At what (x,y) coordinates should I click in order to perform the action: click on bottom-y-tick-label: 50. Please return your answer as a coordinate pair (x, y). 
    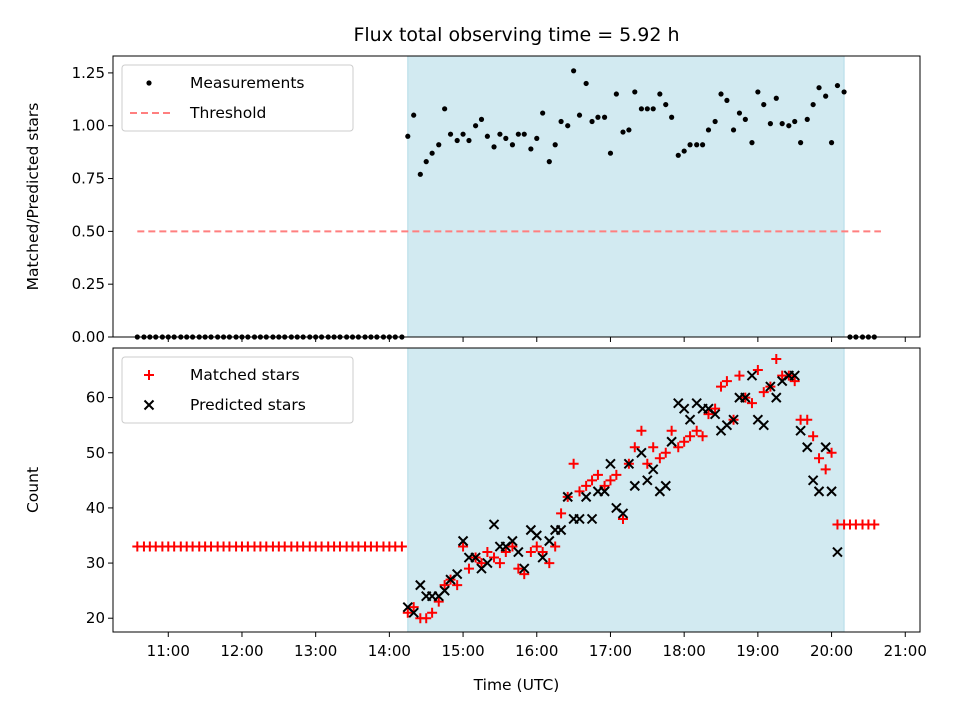
    Looking at the image, I should click on (95, 453).